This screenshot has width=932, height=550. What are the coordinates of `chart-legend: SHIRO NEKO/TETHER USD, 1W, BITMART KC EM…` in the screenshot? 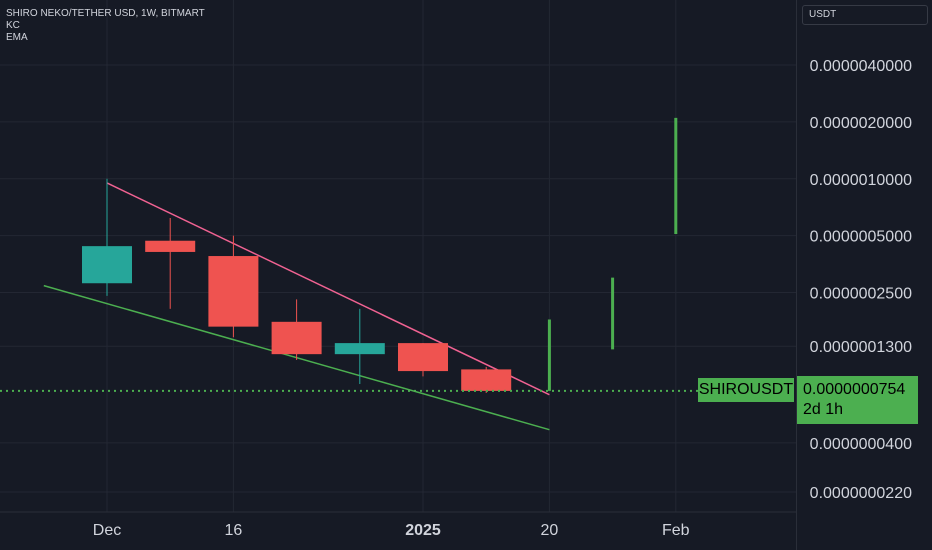 It's located at (105, 26).